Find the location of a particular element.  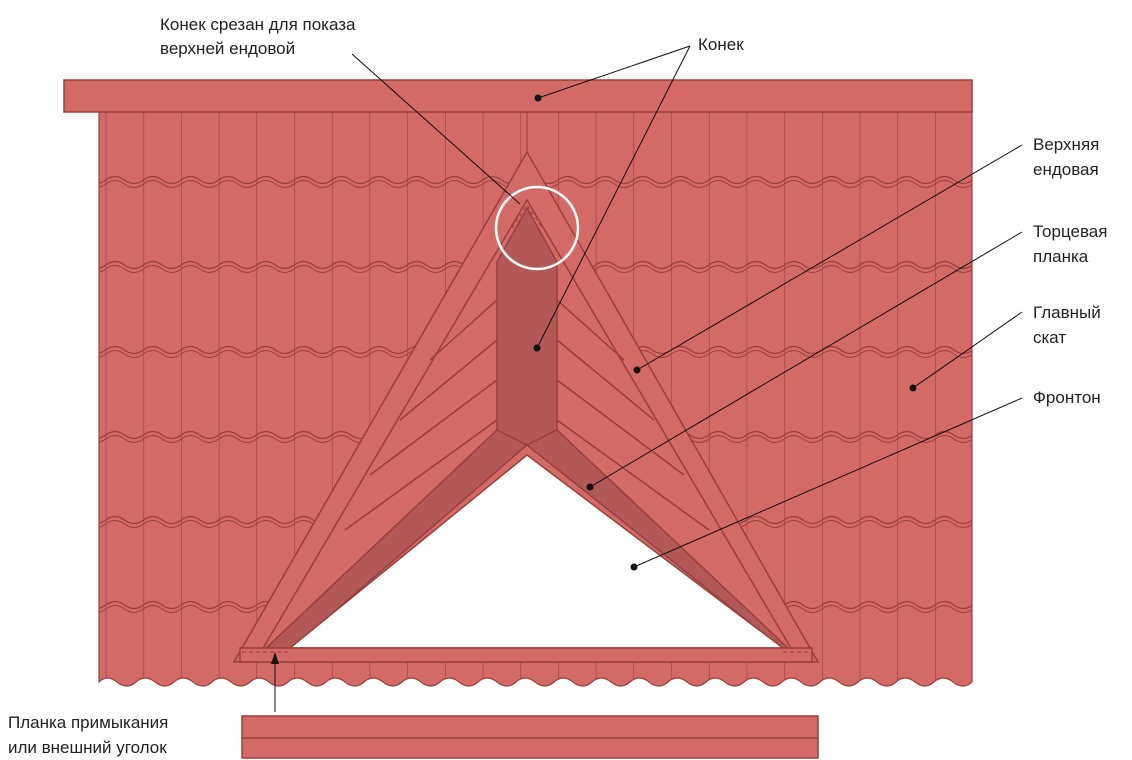

label: Фронтон is located at coordinates (1067, 397).